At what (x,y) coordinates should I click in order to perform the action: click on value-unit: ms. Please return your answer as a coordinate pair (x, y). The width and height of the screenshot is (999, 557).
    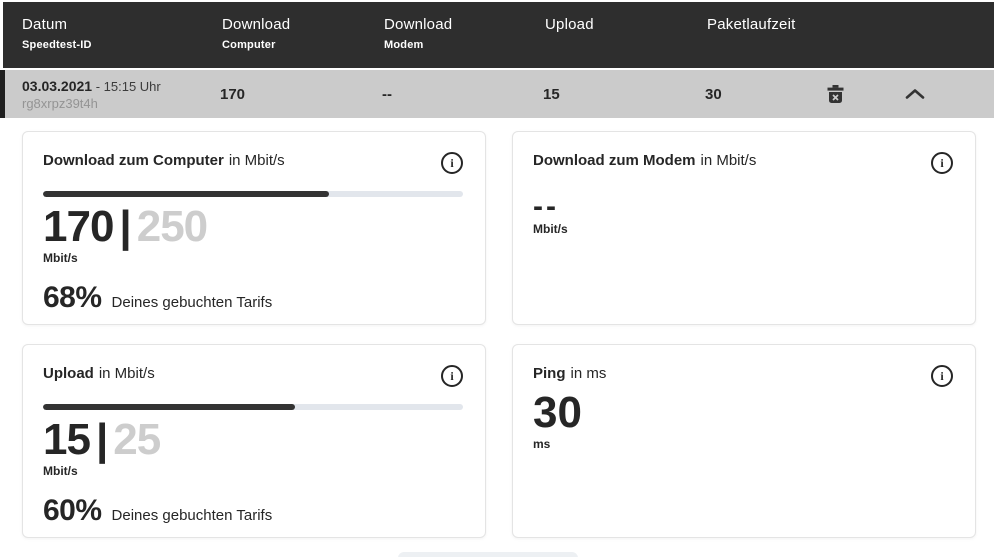
    Looking at the image, I should click on (542, 444).